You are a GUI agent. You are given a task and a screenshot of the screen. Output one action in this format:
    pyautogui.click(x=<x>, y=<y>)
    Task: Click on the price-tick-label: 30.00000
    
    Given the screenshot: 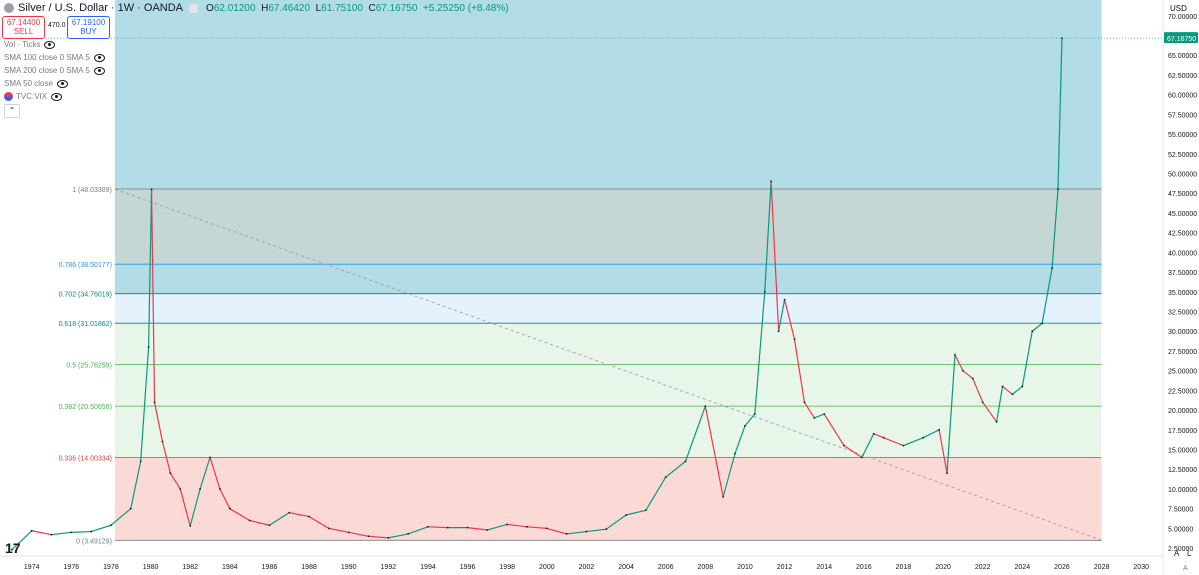 What is the action you would take?
    pyautogui.click(x=1182, y=332)
    